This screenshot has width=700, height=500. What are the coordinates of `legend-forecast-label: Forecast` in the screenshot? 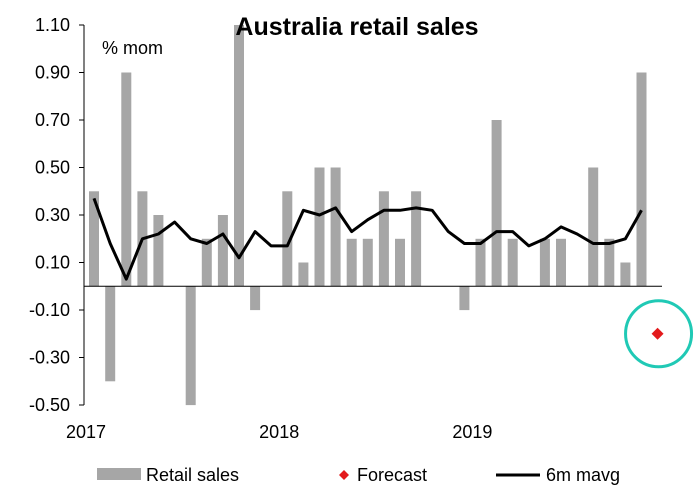 It's located at (392, 475).